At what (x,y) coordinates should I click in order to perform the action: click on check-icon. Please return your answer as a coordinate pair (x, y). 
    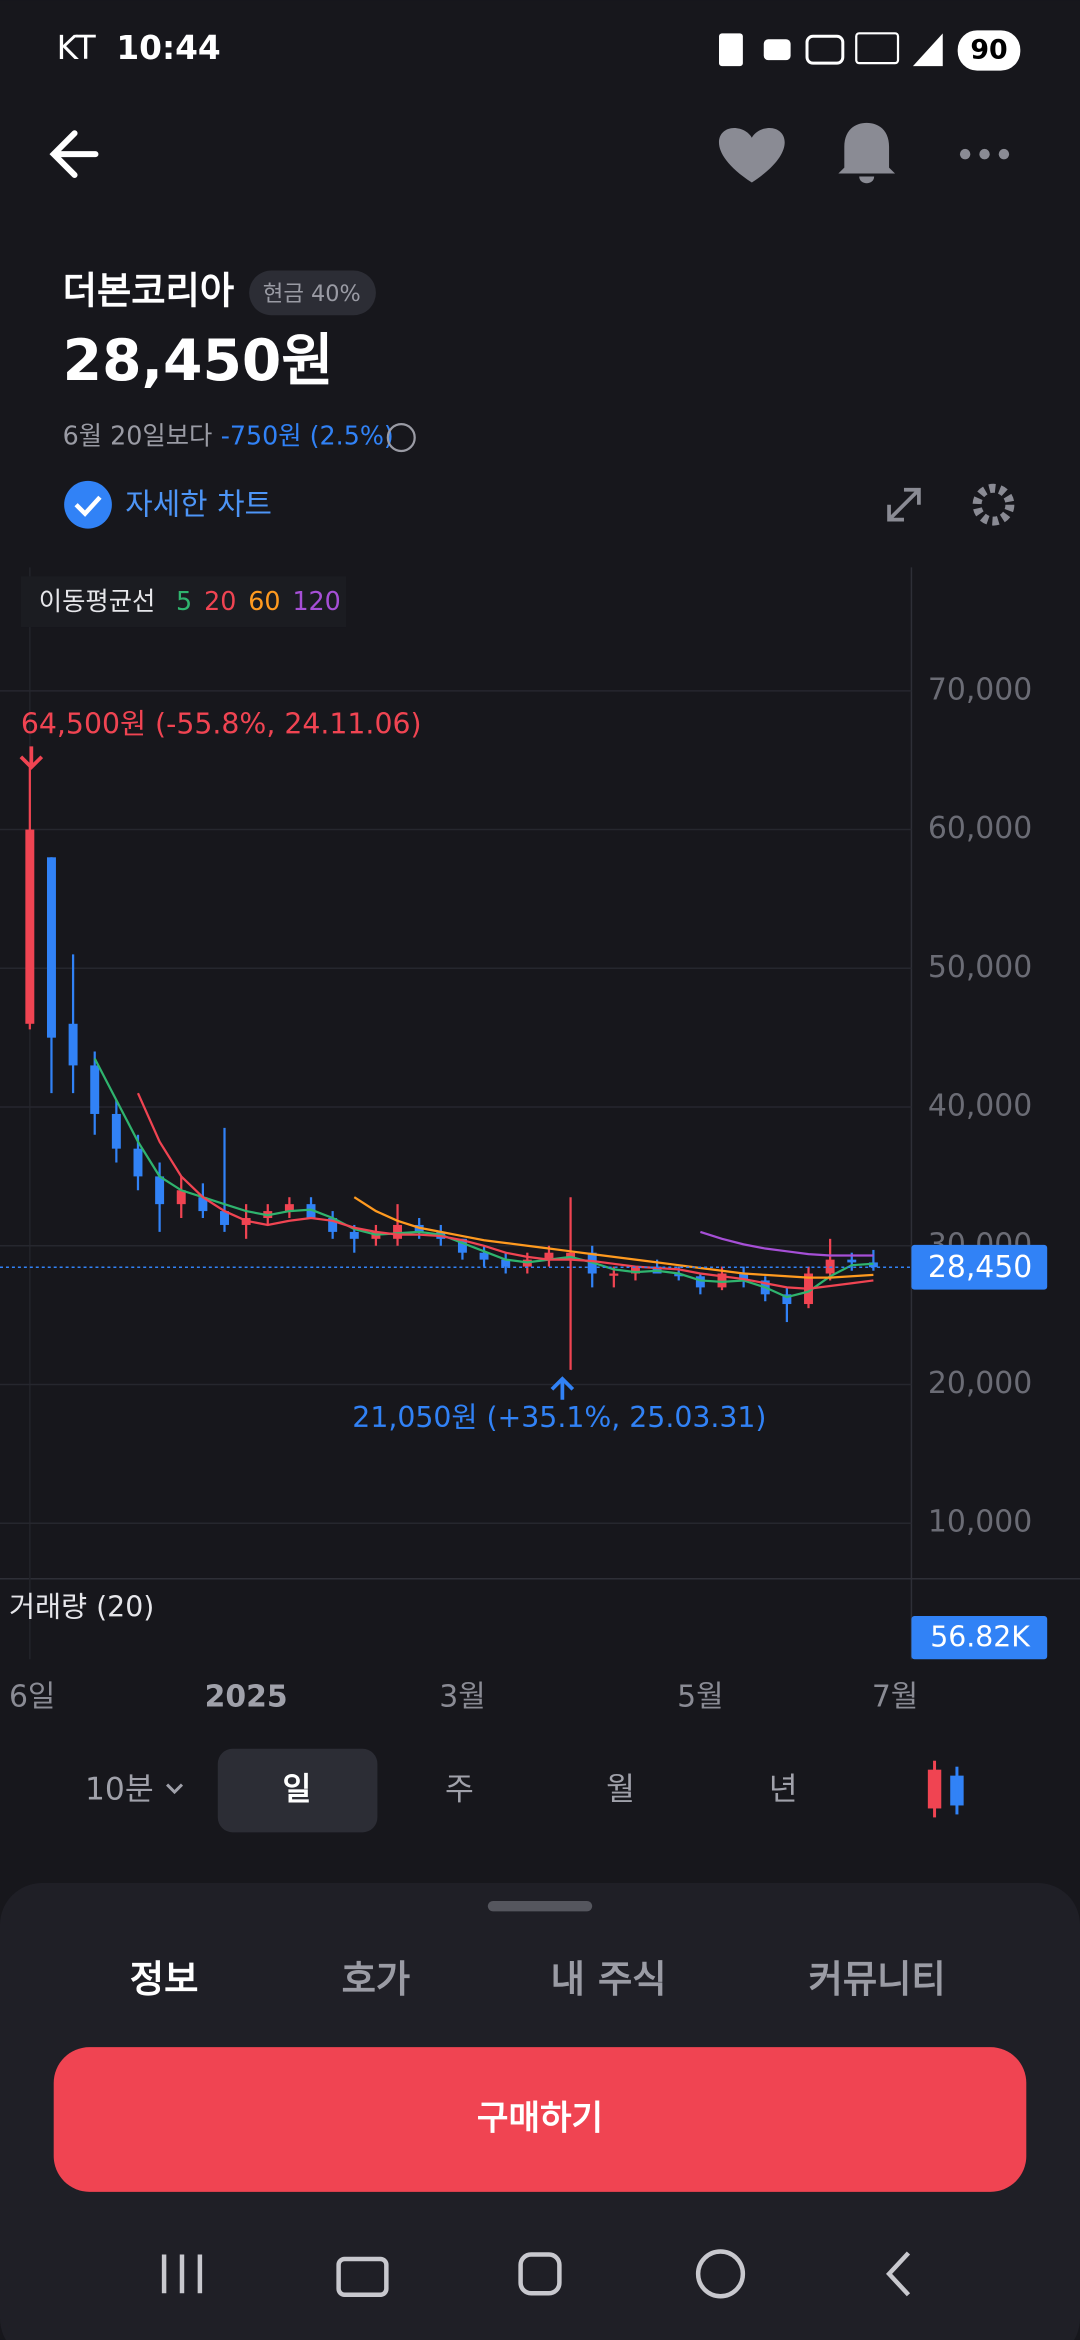
    Looking at the image, I should click on (88, 504).